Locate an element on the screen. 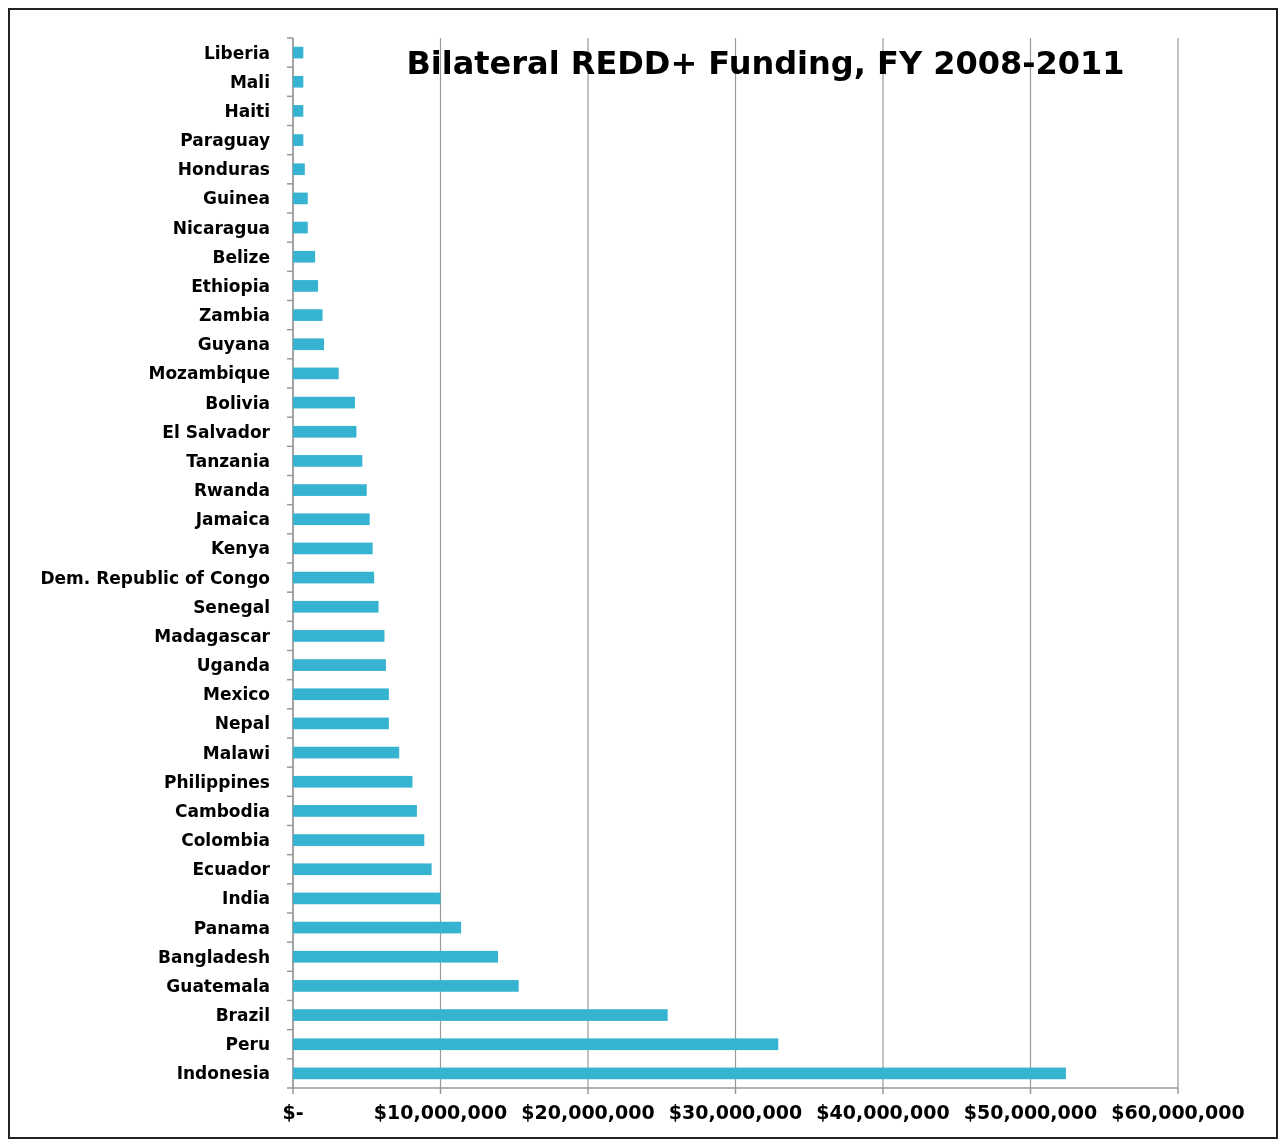 The height and width of the screenshot is (1139, 1278). y-tick-label: Ethiopia is located at coordinates (230, 285).